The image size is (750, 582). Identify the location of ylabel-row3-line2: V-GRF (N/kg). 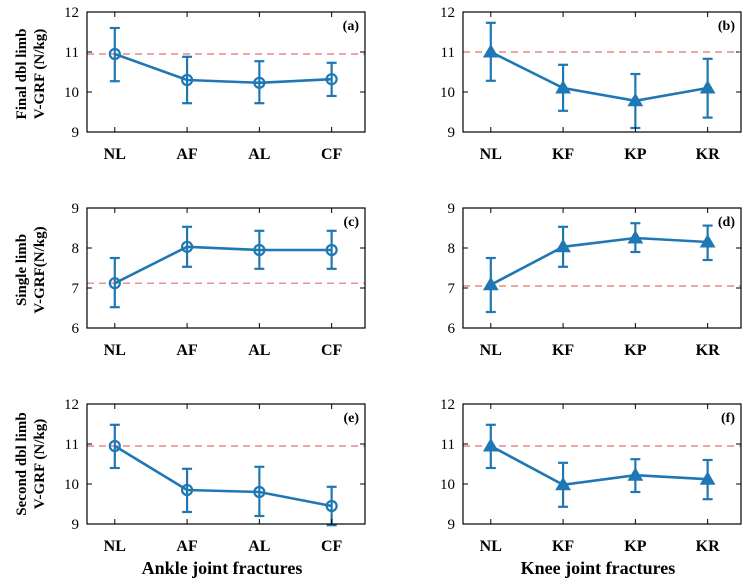
(40, 464).